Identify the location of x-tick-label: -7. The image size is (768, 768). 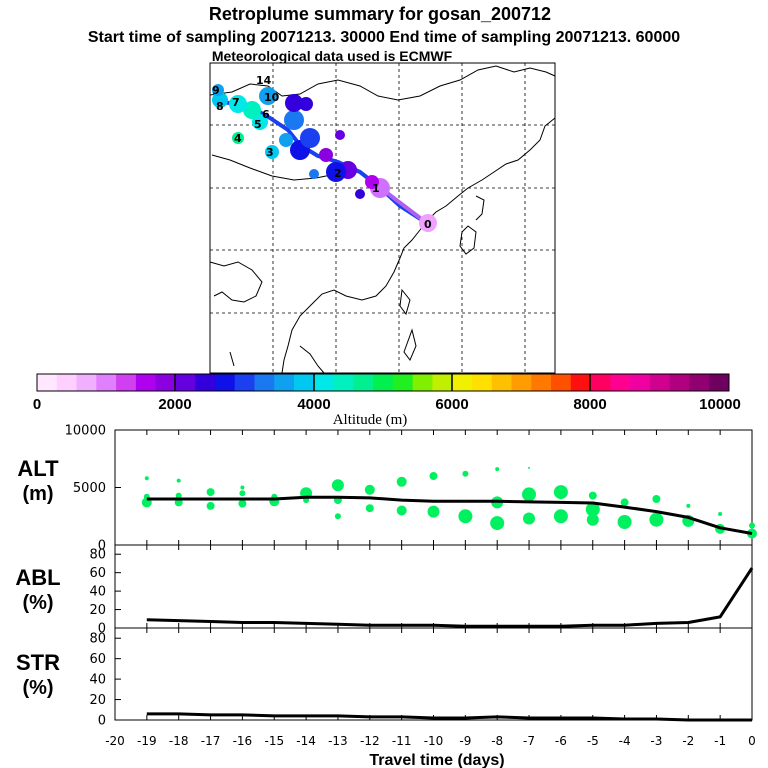
(529, 741).